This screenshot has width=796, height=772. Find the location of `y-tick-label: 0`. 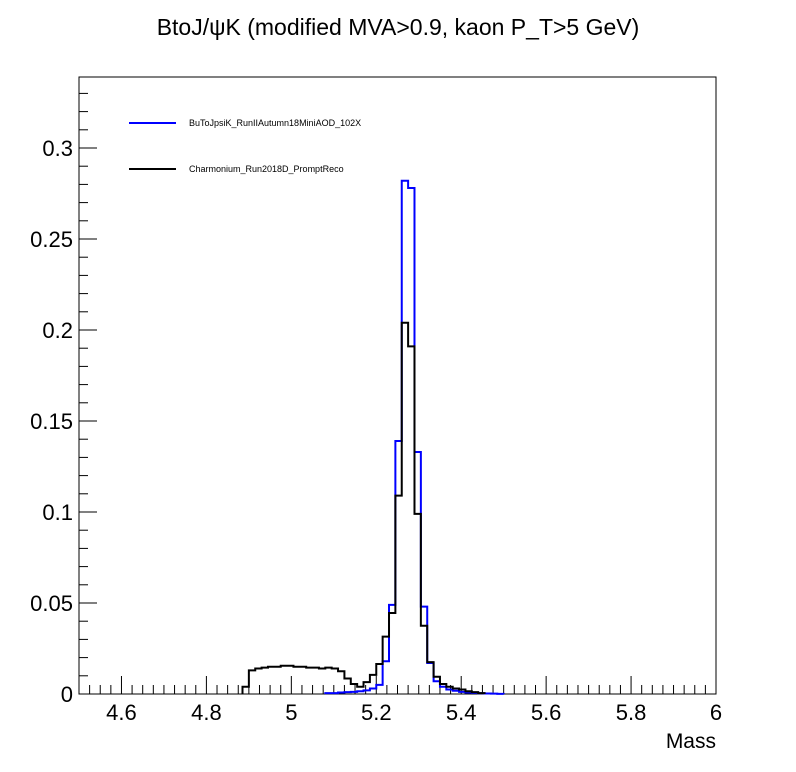

y-tick-label: 0 is located at coordinates (67, 694).